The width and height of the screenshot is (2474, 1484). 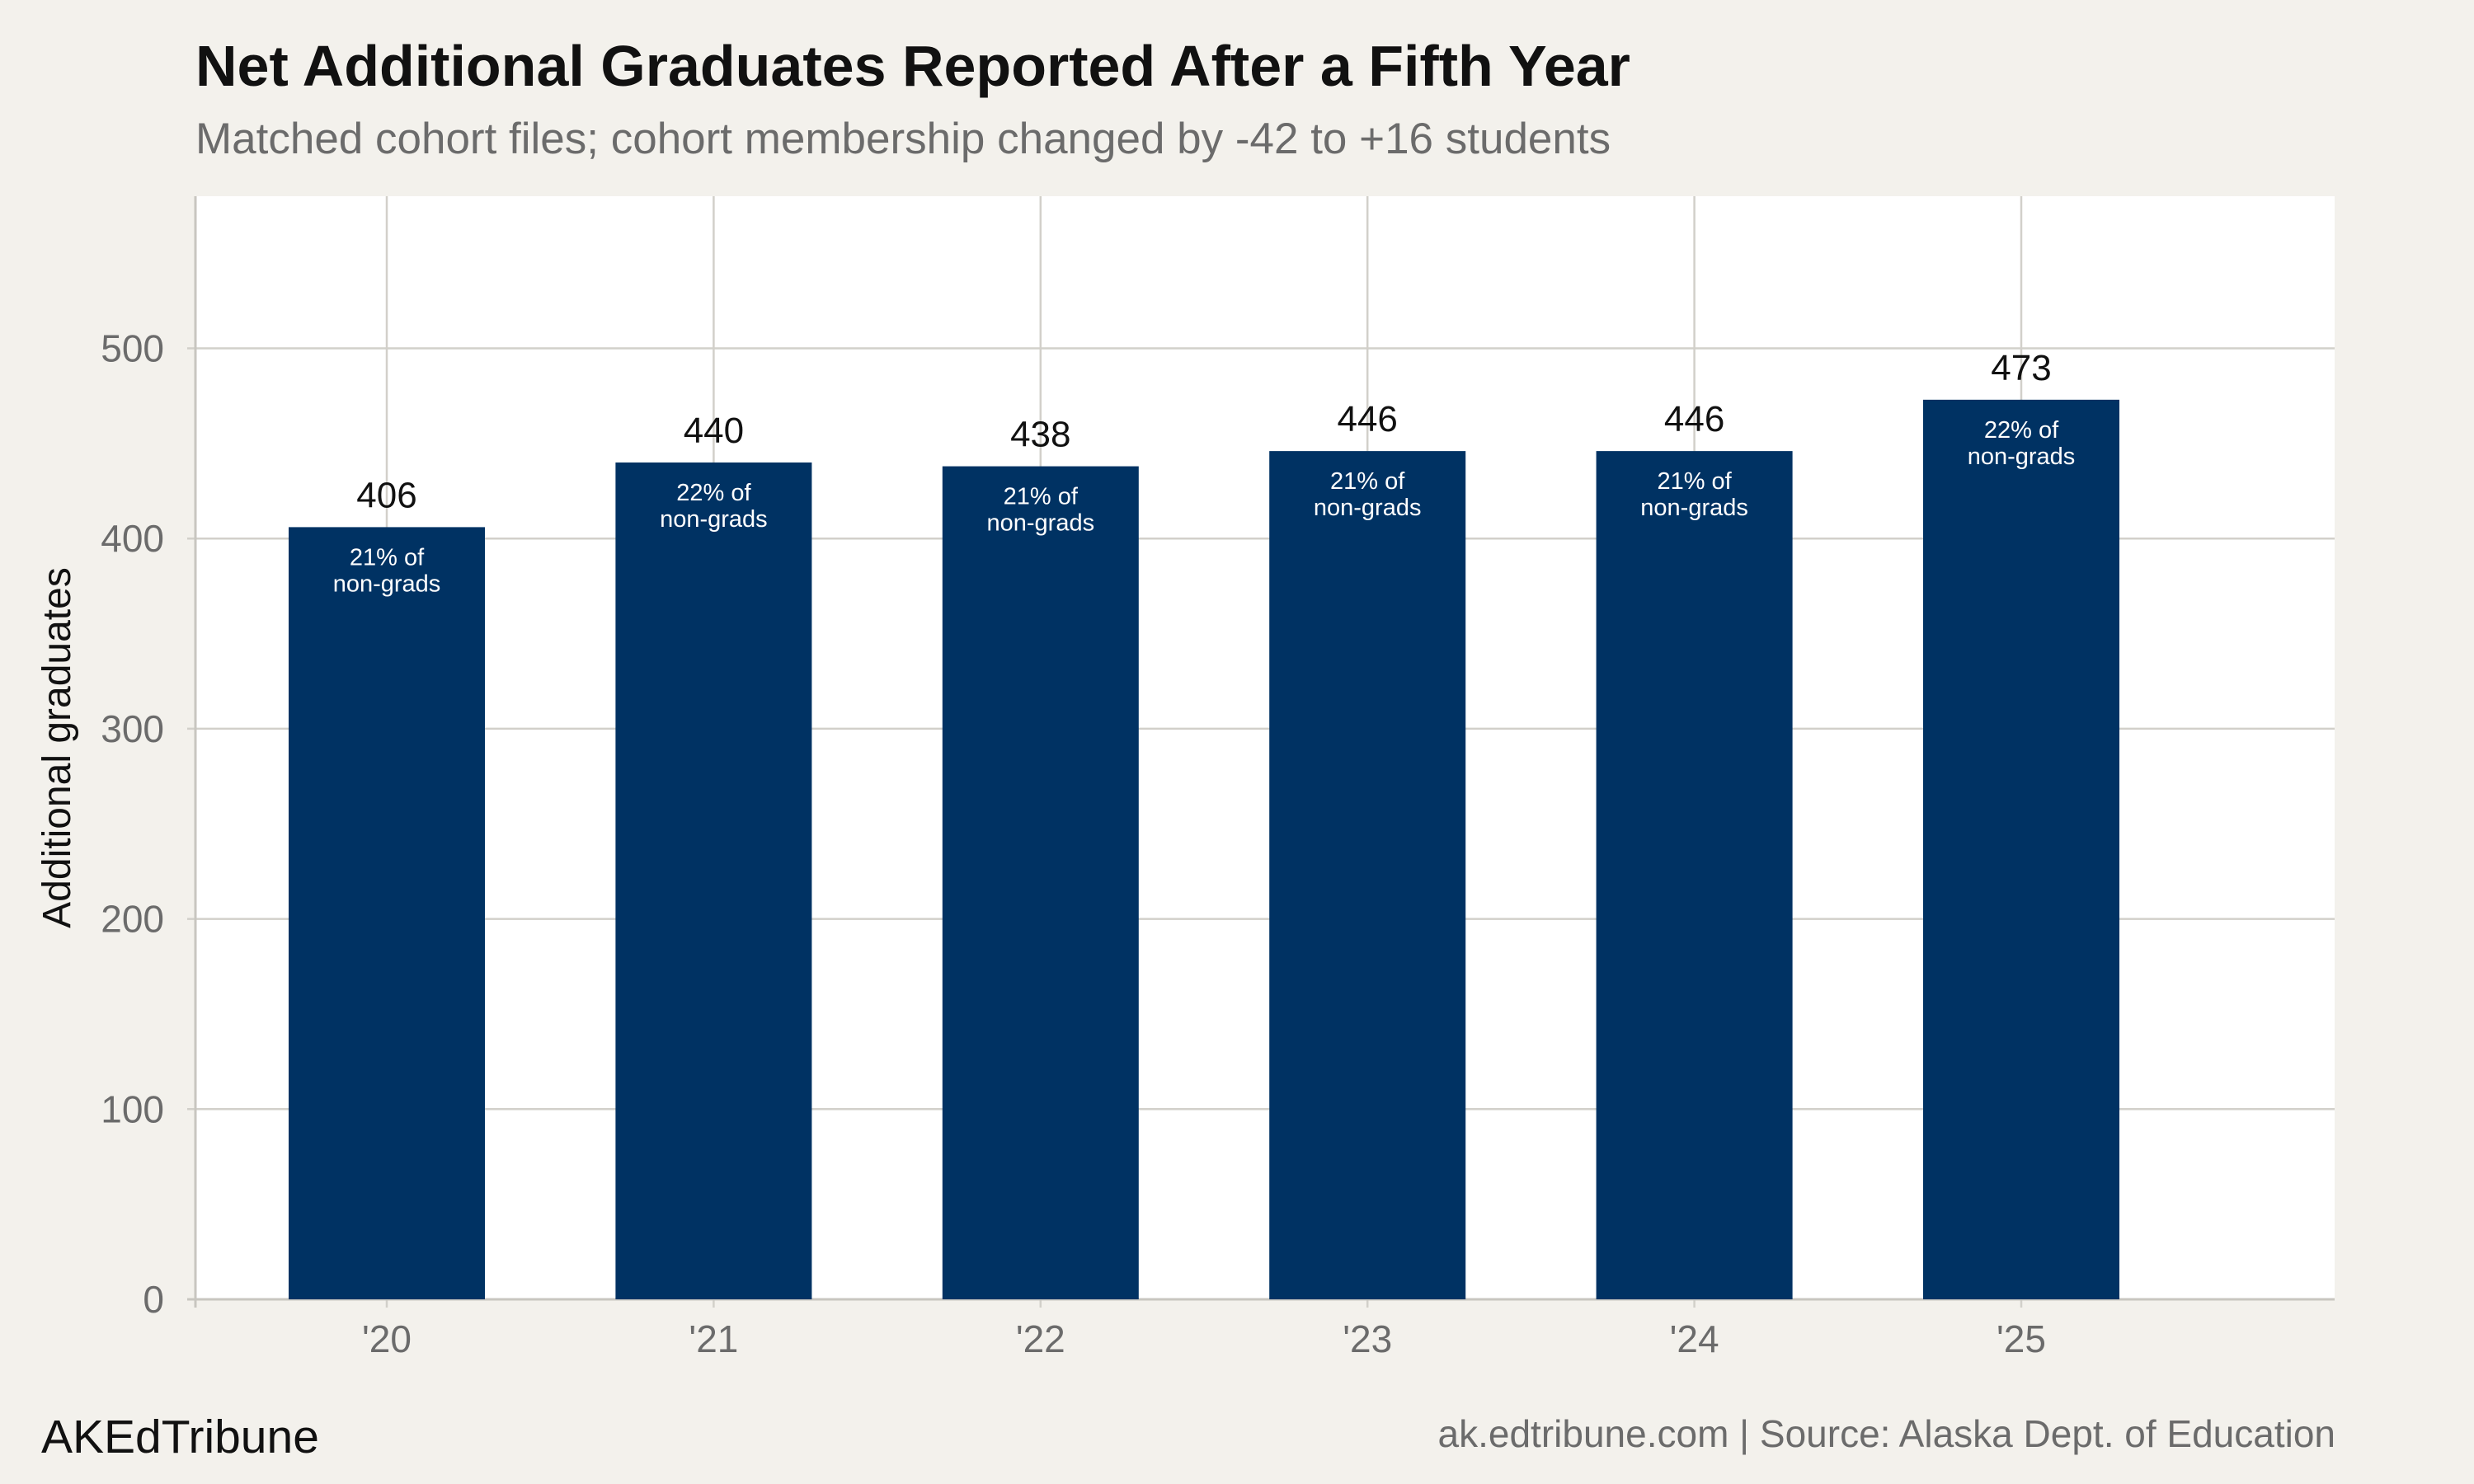 I want to click on x-tick-label: '23, so click(x=1367, y=1338).